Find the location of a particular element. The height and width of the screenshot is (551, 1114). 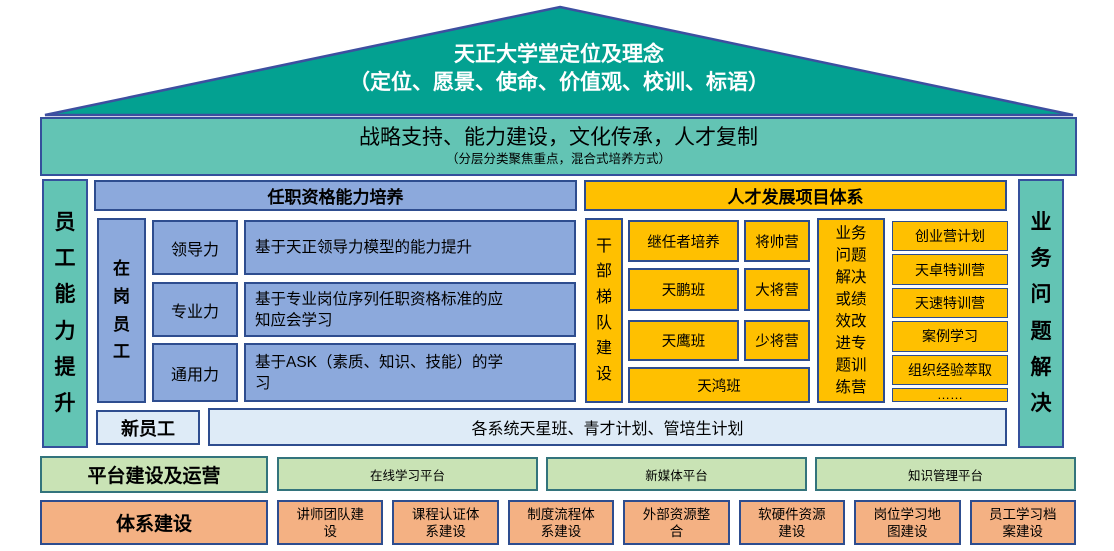

program-shaojiang-camp: 少将营 is located at coordinates (777, 340).